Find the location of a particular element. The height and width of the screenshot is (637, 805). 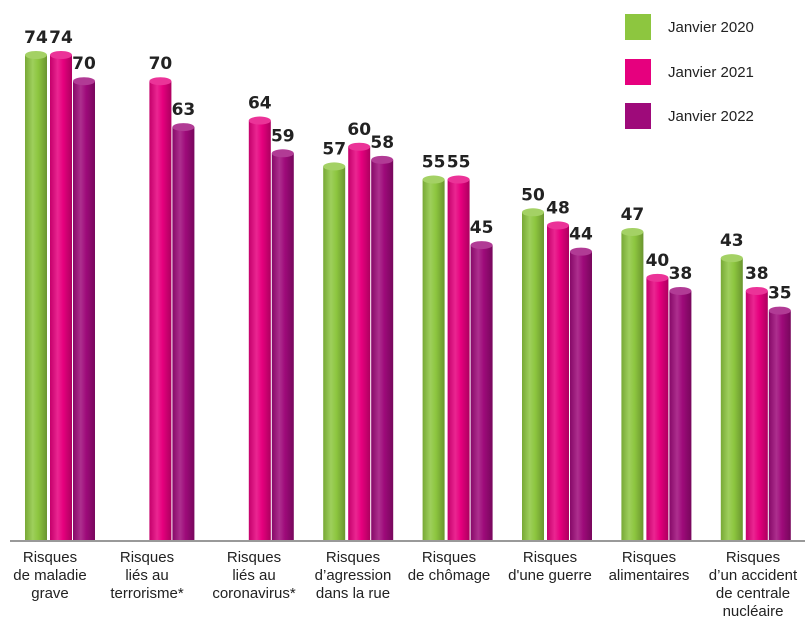

category-label: Risques liés au terrorisme* is located at coordinates (147, 575).